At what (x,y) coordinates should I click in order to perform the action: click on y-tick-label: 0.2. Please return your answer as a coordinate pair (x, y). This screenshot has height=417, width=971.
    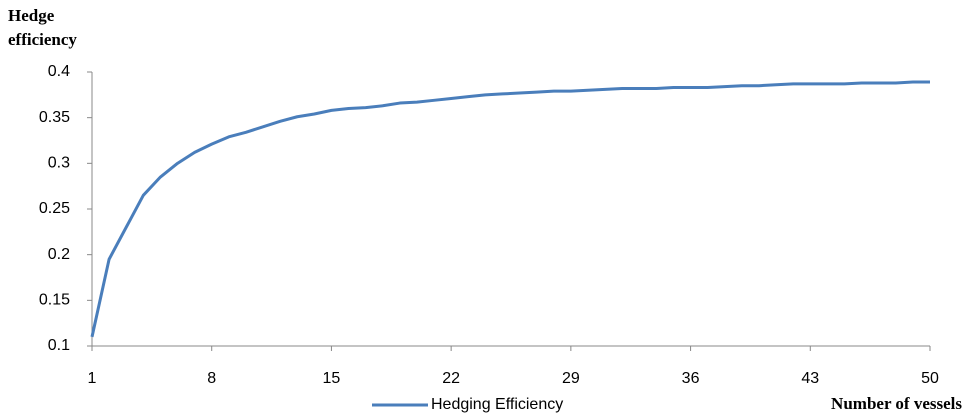
    Looking at the image, I should click on (59, 254).